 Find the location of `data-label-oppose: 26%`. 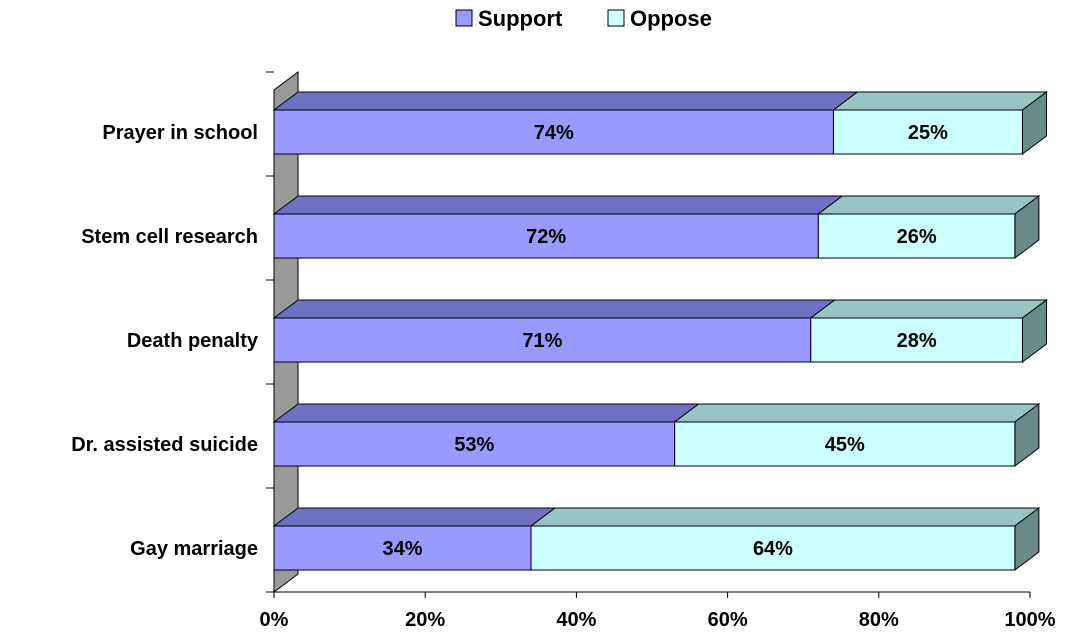

data-label-oppose: 26% is located at coordinates (917, 237).